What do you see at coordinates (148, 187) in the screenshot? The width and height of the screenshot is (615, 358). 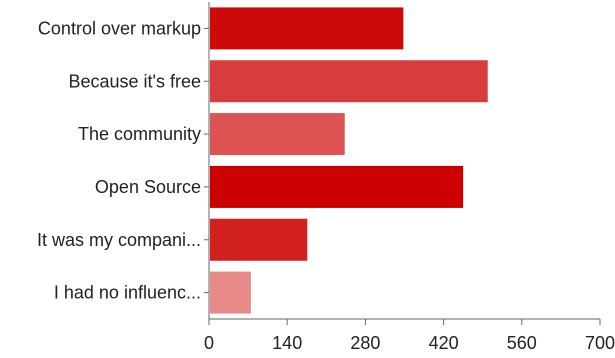 I see `category-label: Open Source` at bounding box center [148, 187].